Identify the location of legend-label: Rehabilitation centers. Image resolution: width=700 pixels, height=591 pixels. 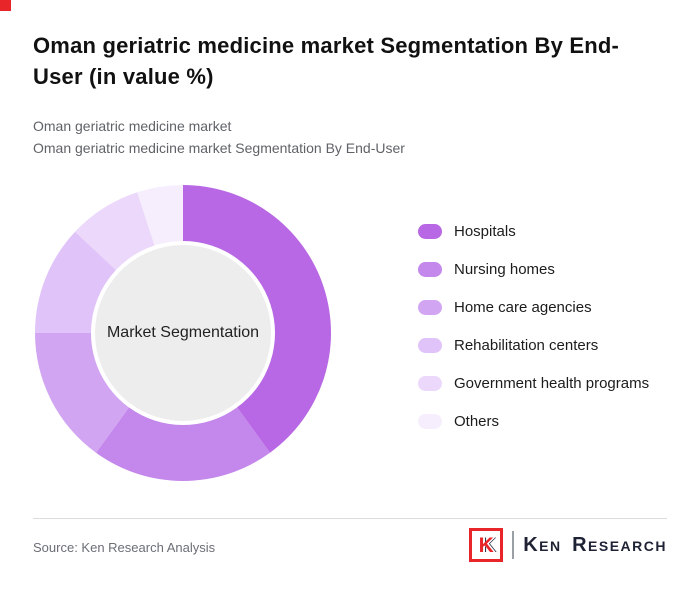
(526, 345).